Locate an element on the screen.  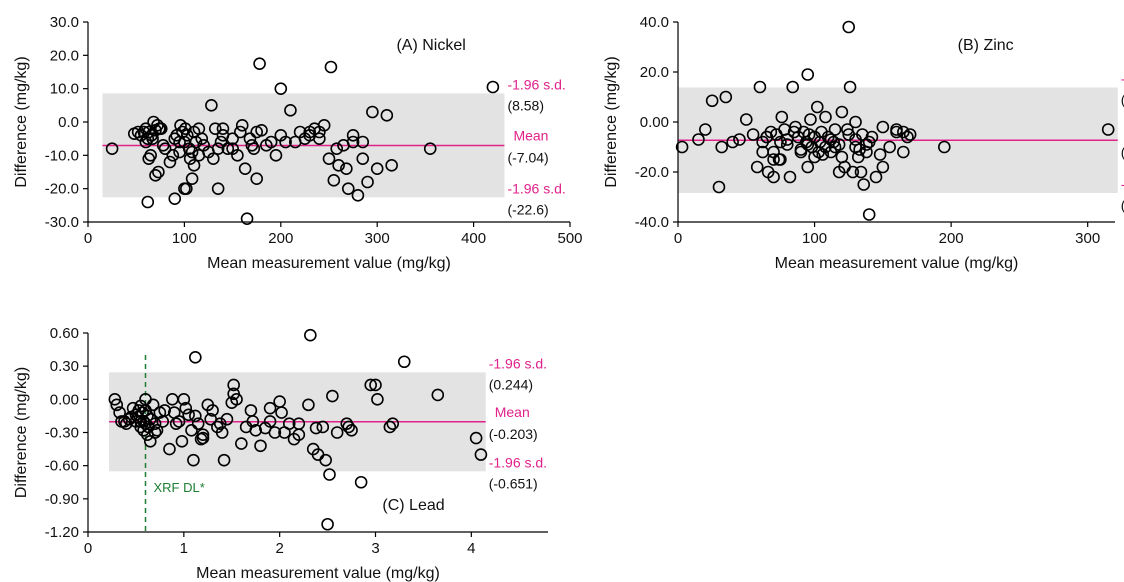
y-tick-label: 10.0 is located at coordinates (64, 89).